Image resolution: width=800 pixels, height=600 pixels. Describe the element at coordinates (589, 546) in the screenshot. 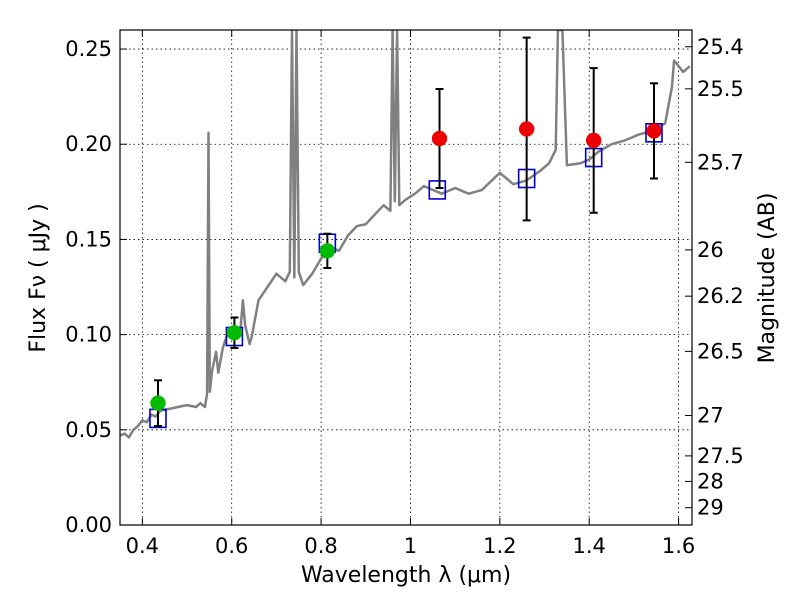

I see `x-tick-label: 1.4` at that location.